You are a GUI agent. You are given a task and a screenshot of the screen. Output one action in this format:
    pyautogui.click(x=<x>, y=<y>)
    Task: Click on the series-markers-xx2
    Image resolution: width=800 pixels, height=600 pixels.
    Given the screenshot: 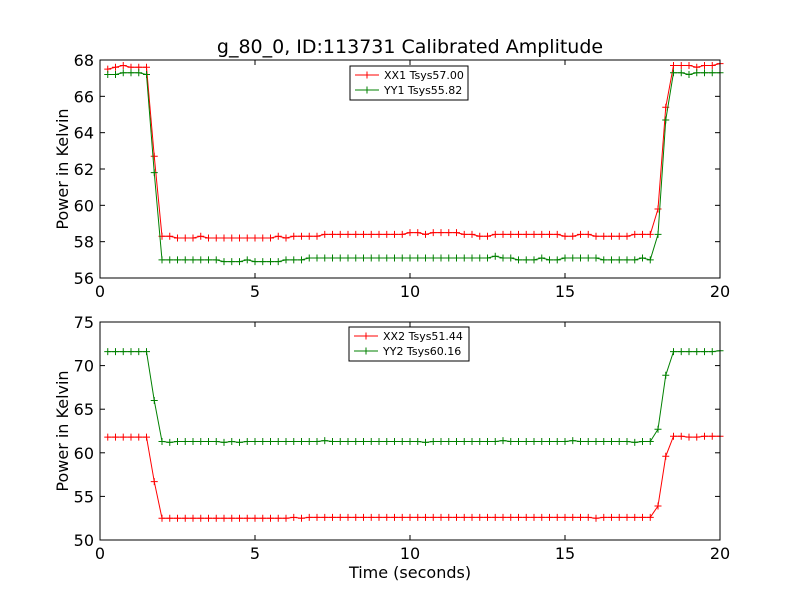 What is the action you would take?
    pyautogui.click(x=414, y=477)
    